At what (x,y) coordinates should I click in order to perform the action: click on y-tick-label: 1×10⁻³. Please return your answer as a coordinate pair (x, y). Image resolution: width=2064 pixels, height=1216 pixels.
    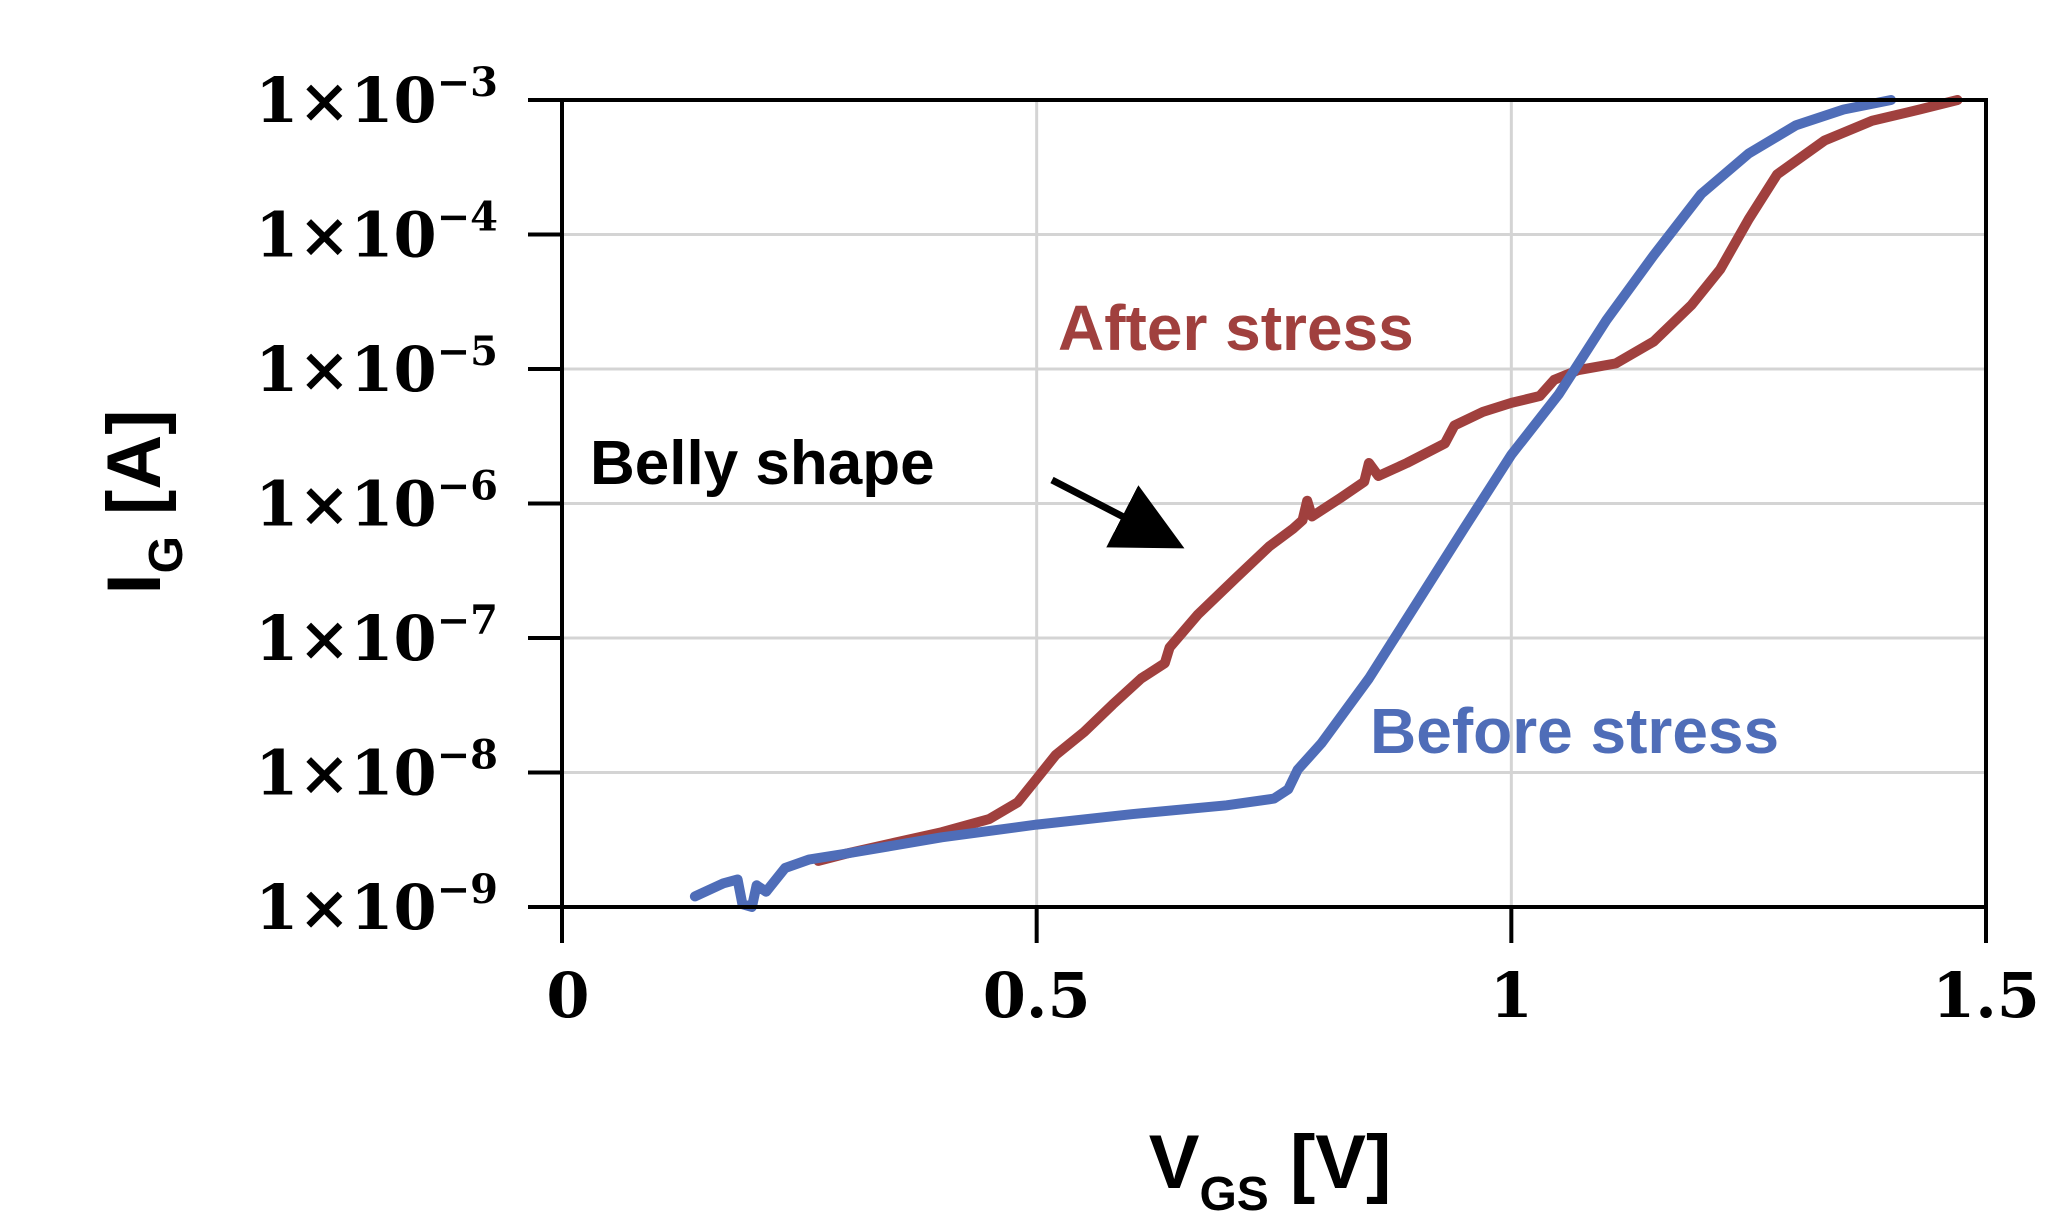
    Looking at the image, I should click on (376, 98).